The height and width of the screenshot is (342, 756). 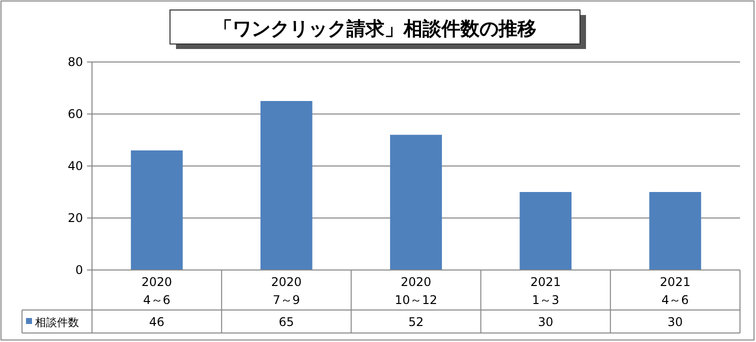 What do you see at coordinates (156, 322) in the screenshot?
I see `data-label: 46` at bounding box center [156, 322].